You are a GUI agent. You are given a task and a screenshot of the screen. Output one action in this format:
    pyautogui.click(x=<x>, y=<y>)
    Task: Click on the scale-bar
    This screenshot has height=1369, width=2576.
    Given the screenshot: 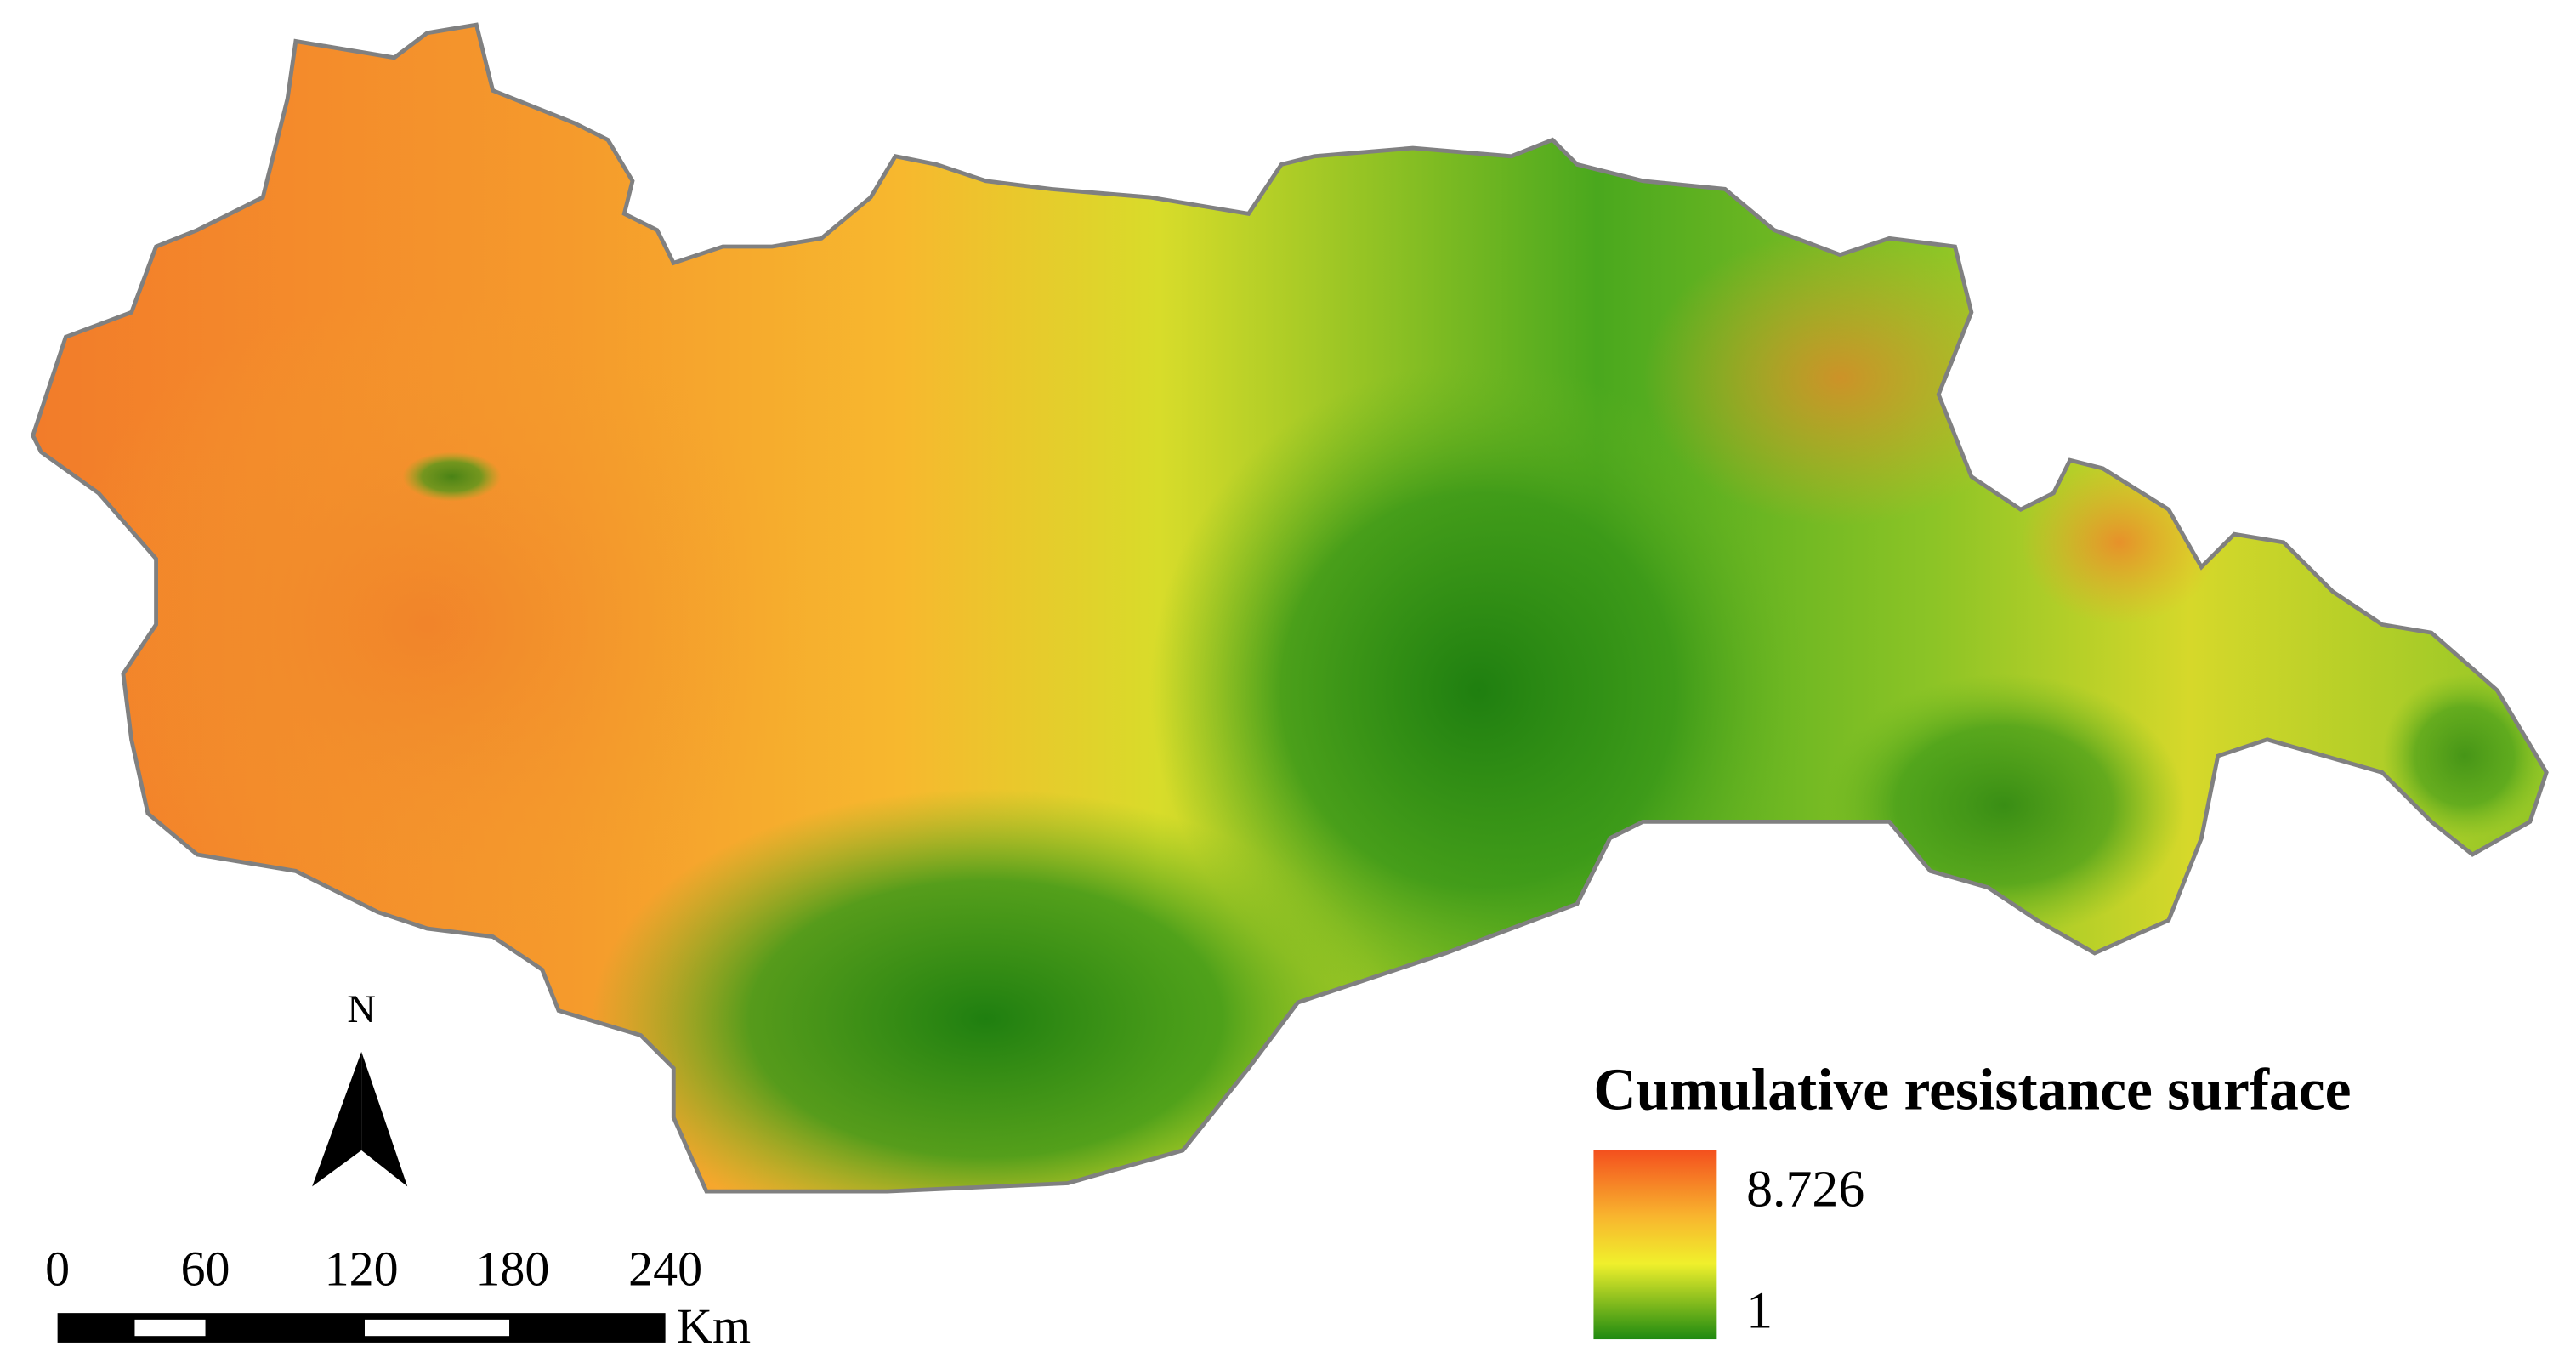 What is the action you would take?
    pyautogui.click(x=362, y=1328)
    